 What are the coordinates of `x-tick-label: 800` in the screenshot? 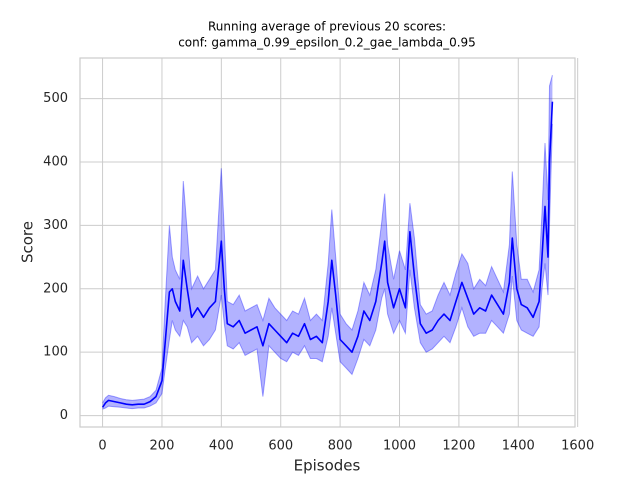 It's located at (340, 446).